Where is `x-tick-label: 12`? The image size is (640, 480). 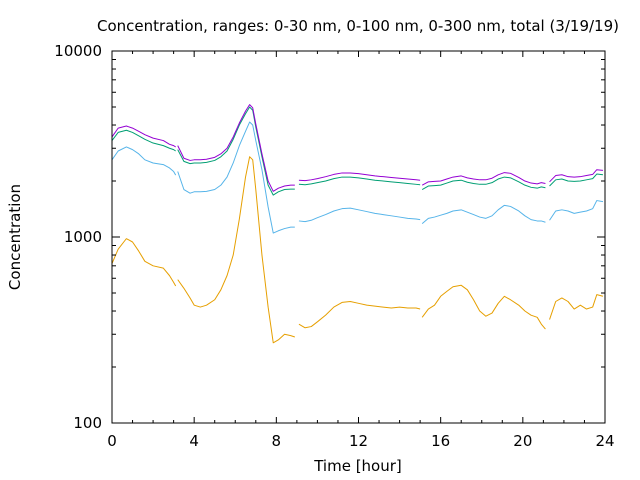 x-tick-label: 12 is located at coordinates (358, 441).